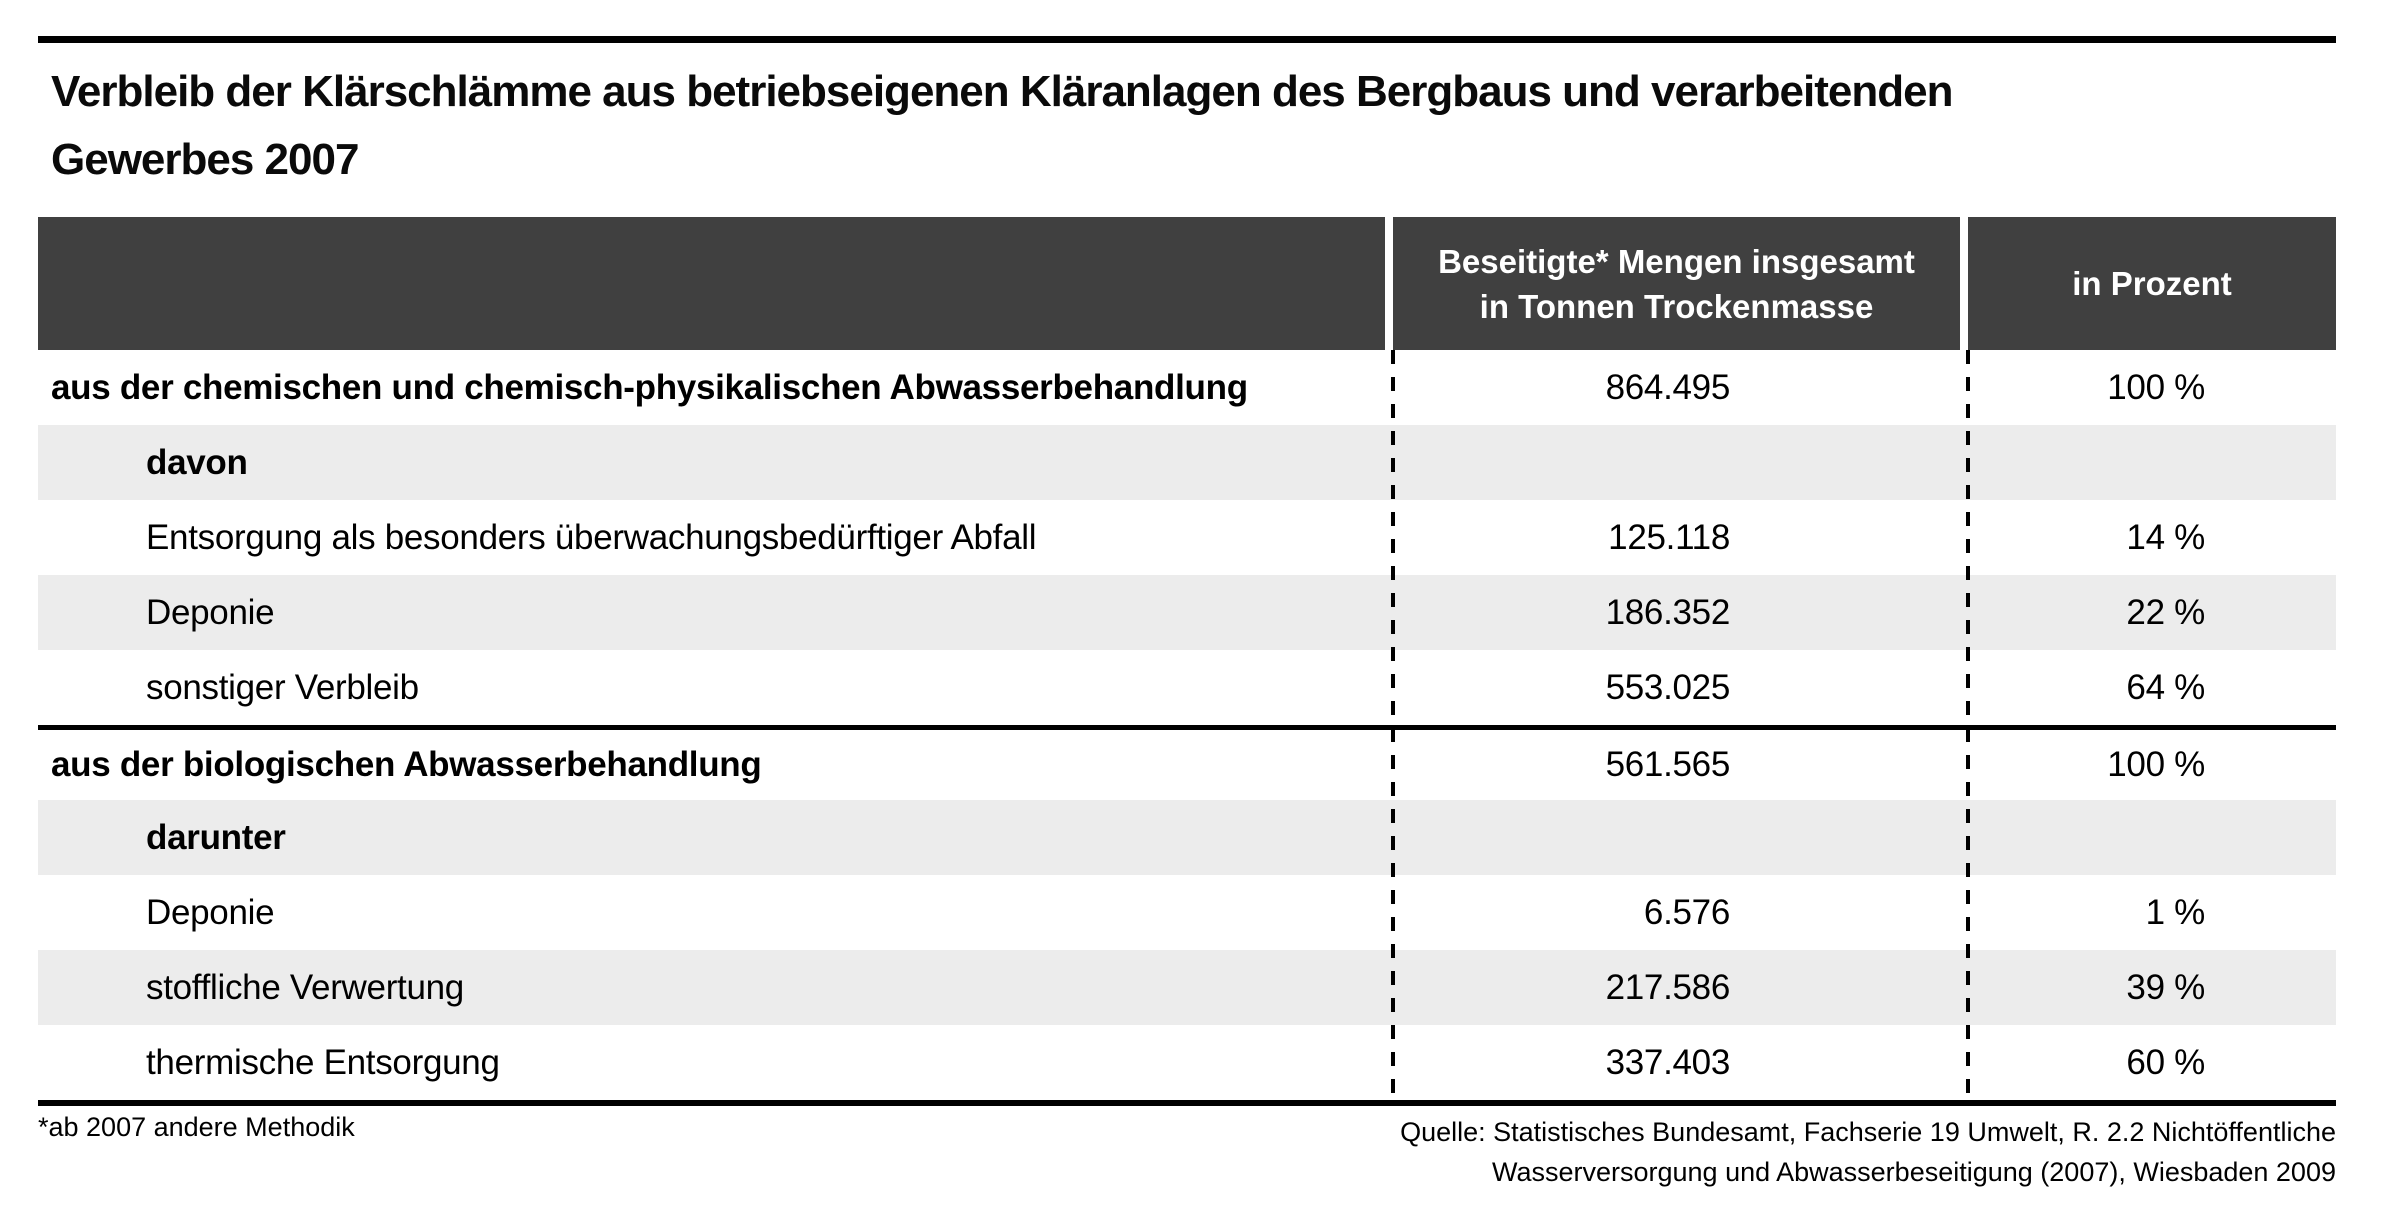  Describe the element at coordinates (1668, 387) in the screenshot. I see `row-amount: 864.495` at that location.